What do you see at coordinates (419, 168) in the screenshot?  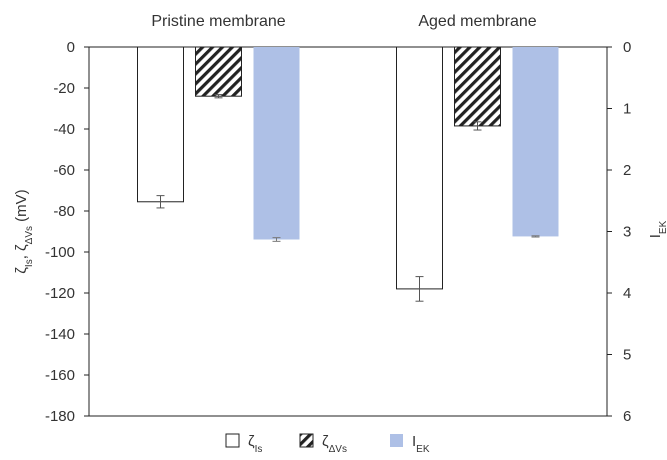 I see `bar-1-aged` at bounding box center [419, 168].